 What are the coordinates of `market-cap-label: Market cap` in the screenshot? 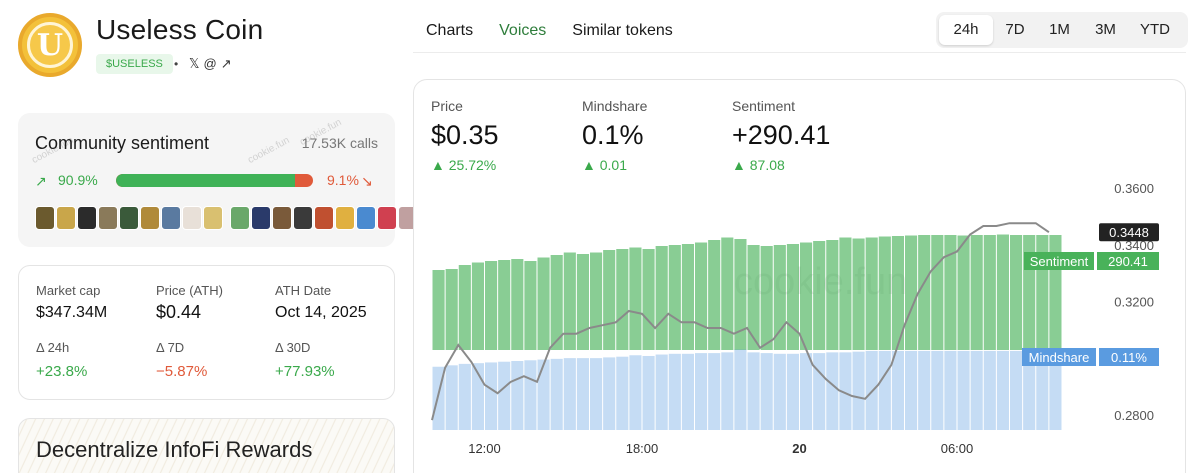 It's located at (68, 290).